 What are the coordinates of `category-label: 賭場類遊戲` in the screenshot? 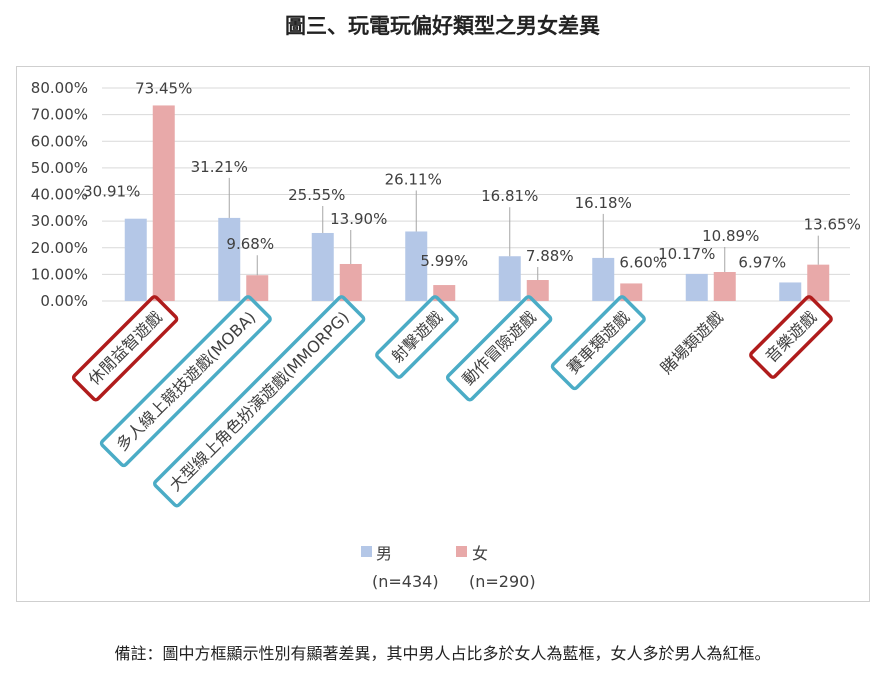 It's located at (692, 343).